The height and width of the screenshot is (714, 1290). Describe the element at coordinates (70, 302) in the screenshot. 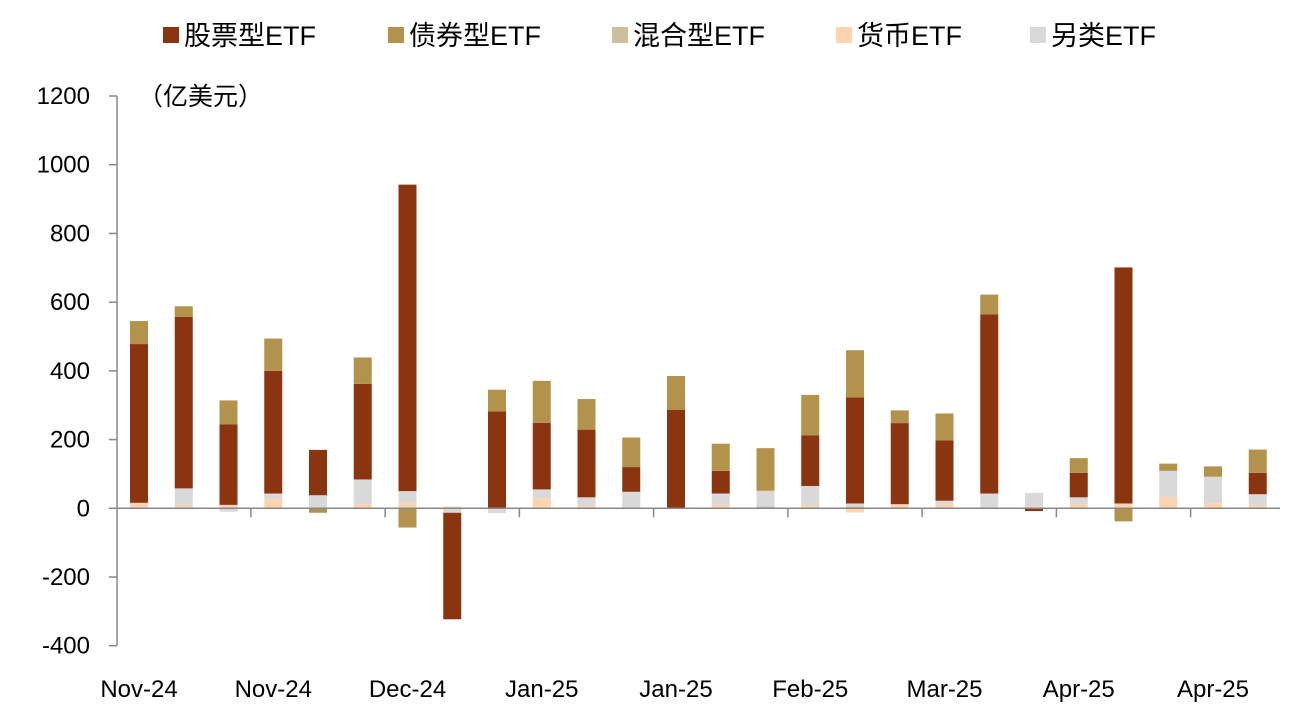

I see `y-tick-label: 600` at that location.